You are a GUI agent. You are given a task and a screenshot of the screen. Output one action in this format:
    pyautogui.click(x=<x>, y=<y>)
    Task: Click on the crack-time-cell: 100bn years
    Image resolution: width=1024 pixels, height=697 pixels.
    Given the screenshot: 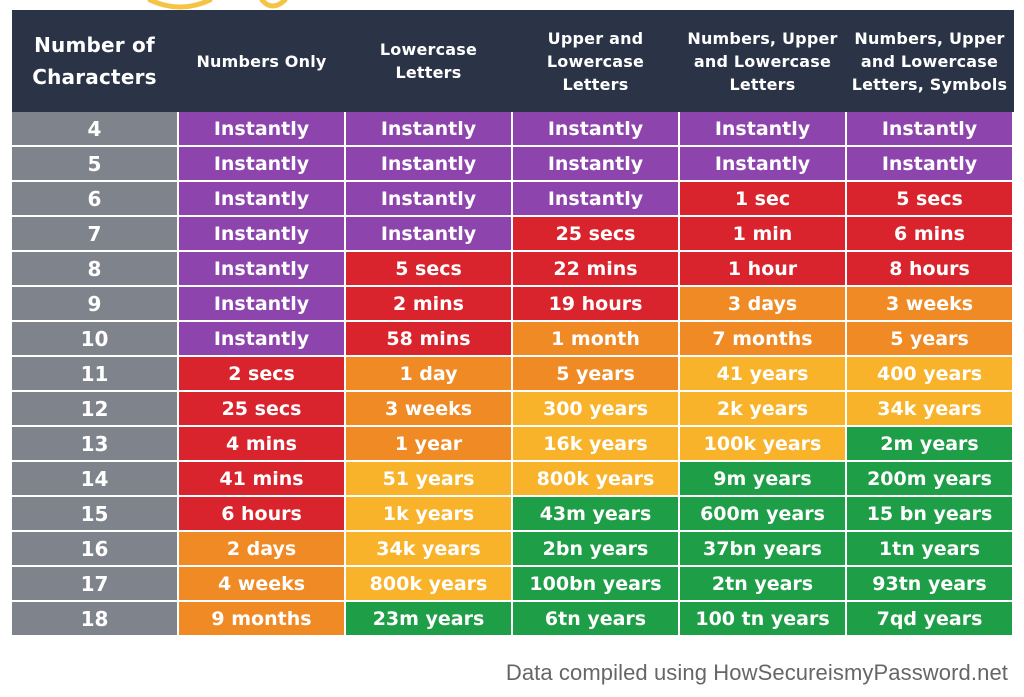 What is the action you would take?
    pyautogui.click(x=596, y=584)
    